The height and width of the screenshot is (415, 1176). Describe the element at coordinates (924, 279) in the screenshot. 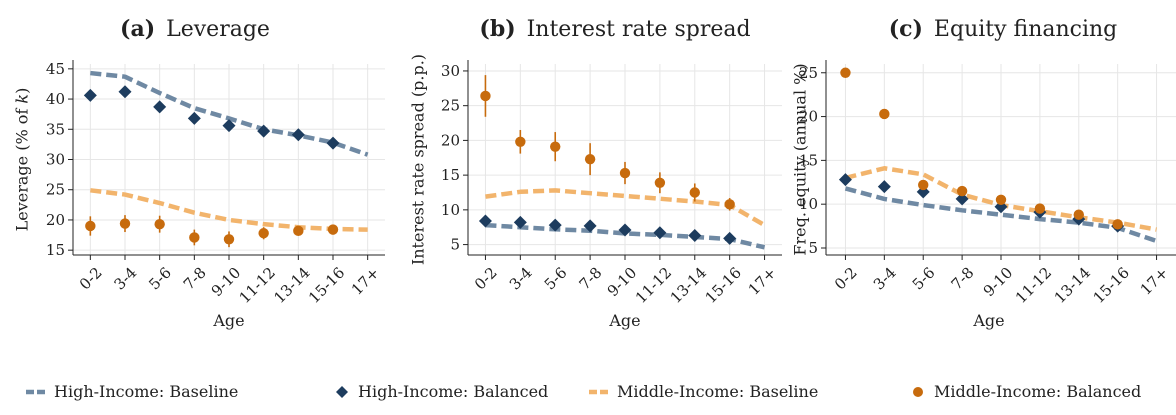

I see `x-tick-label: 5-6` at that location.